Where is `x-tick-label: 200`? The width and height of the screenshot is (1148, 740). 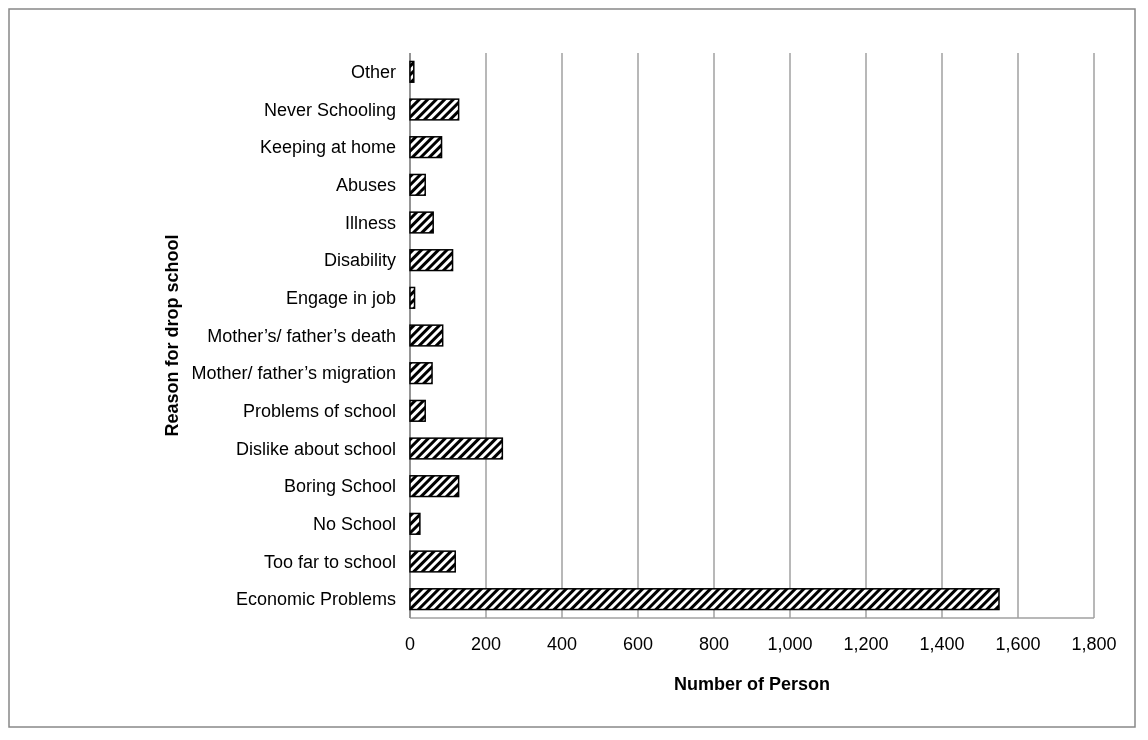 x-tick-label: 200 is located at coordinates (486, 644).